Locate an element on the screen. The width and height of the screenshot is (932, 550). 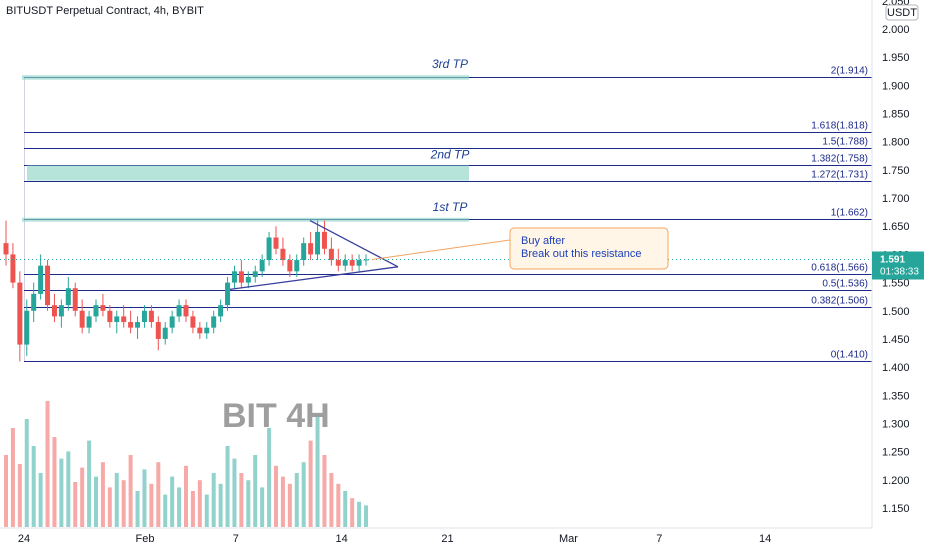
time-axis: 24 Feb 7 14 21 Mar 7 14 is located at coordinates (394, 539).